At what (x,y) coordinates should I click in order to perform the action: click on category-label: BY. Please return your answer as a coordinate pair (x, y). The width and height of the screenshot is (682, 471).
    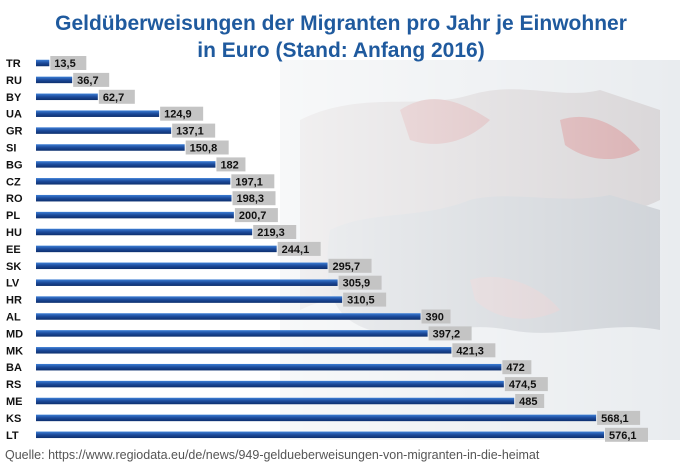
    Looking at the image, I should click on (14, 98).